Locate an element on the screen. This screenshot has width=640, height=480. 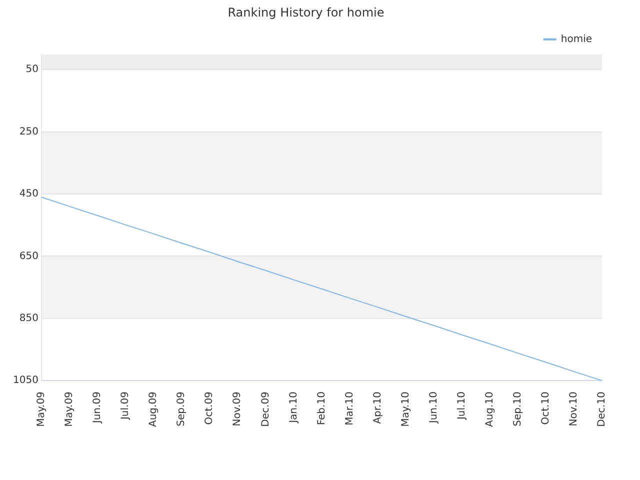
x-tick-label: Feb.10 is located at coordinates (322, 409).